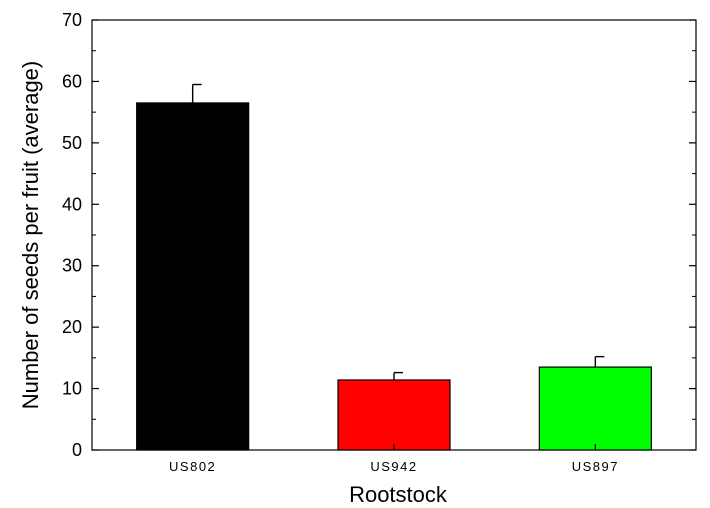  Describe the element at coordinates (595, 466) in the screenshot. I see `x-tick-label: US897` at that location.